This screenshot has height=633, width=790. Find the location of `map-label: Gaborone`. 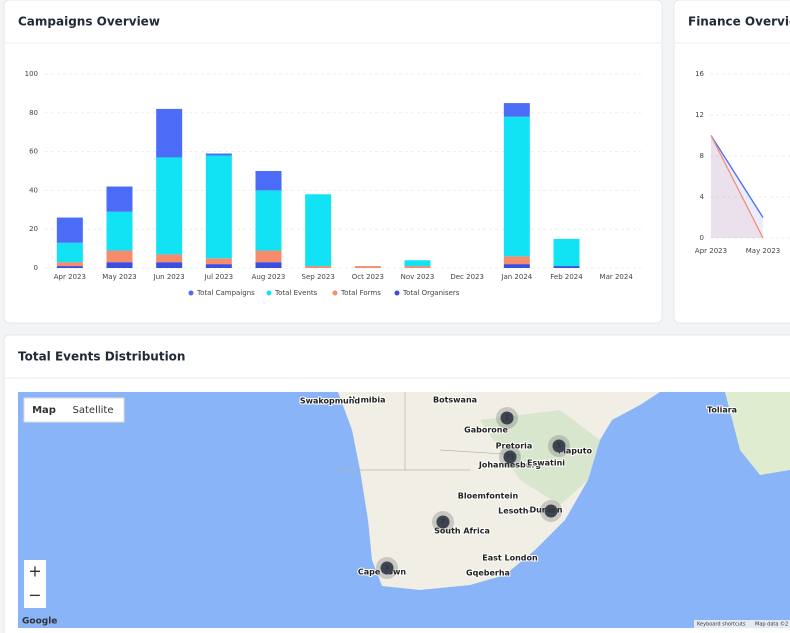

map-label: Gaborone is located at coordinates (486, 430).